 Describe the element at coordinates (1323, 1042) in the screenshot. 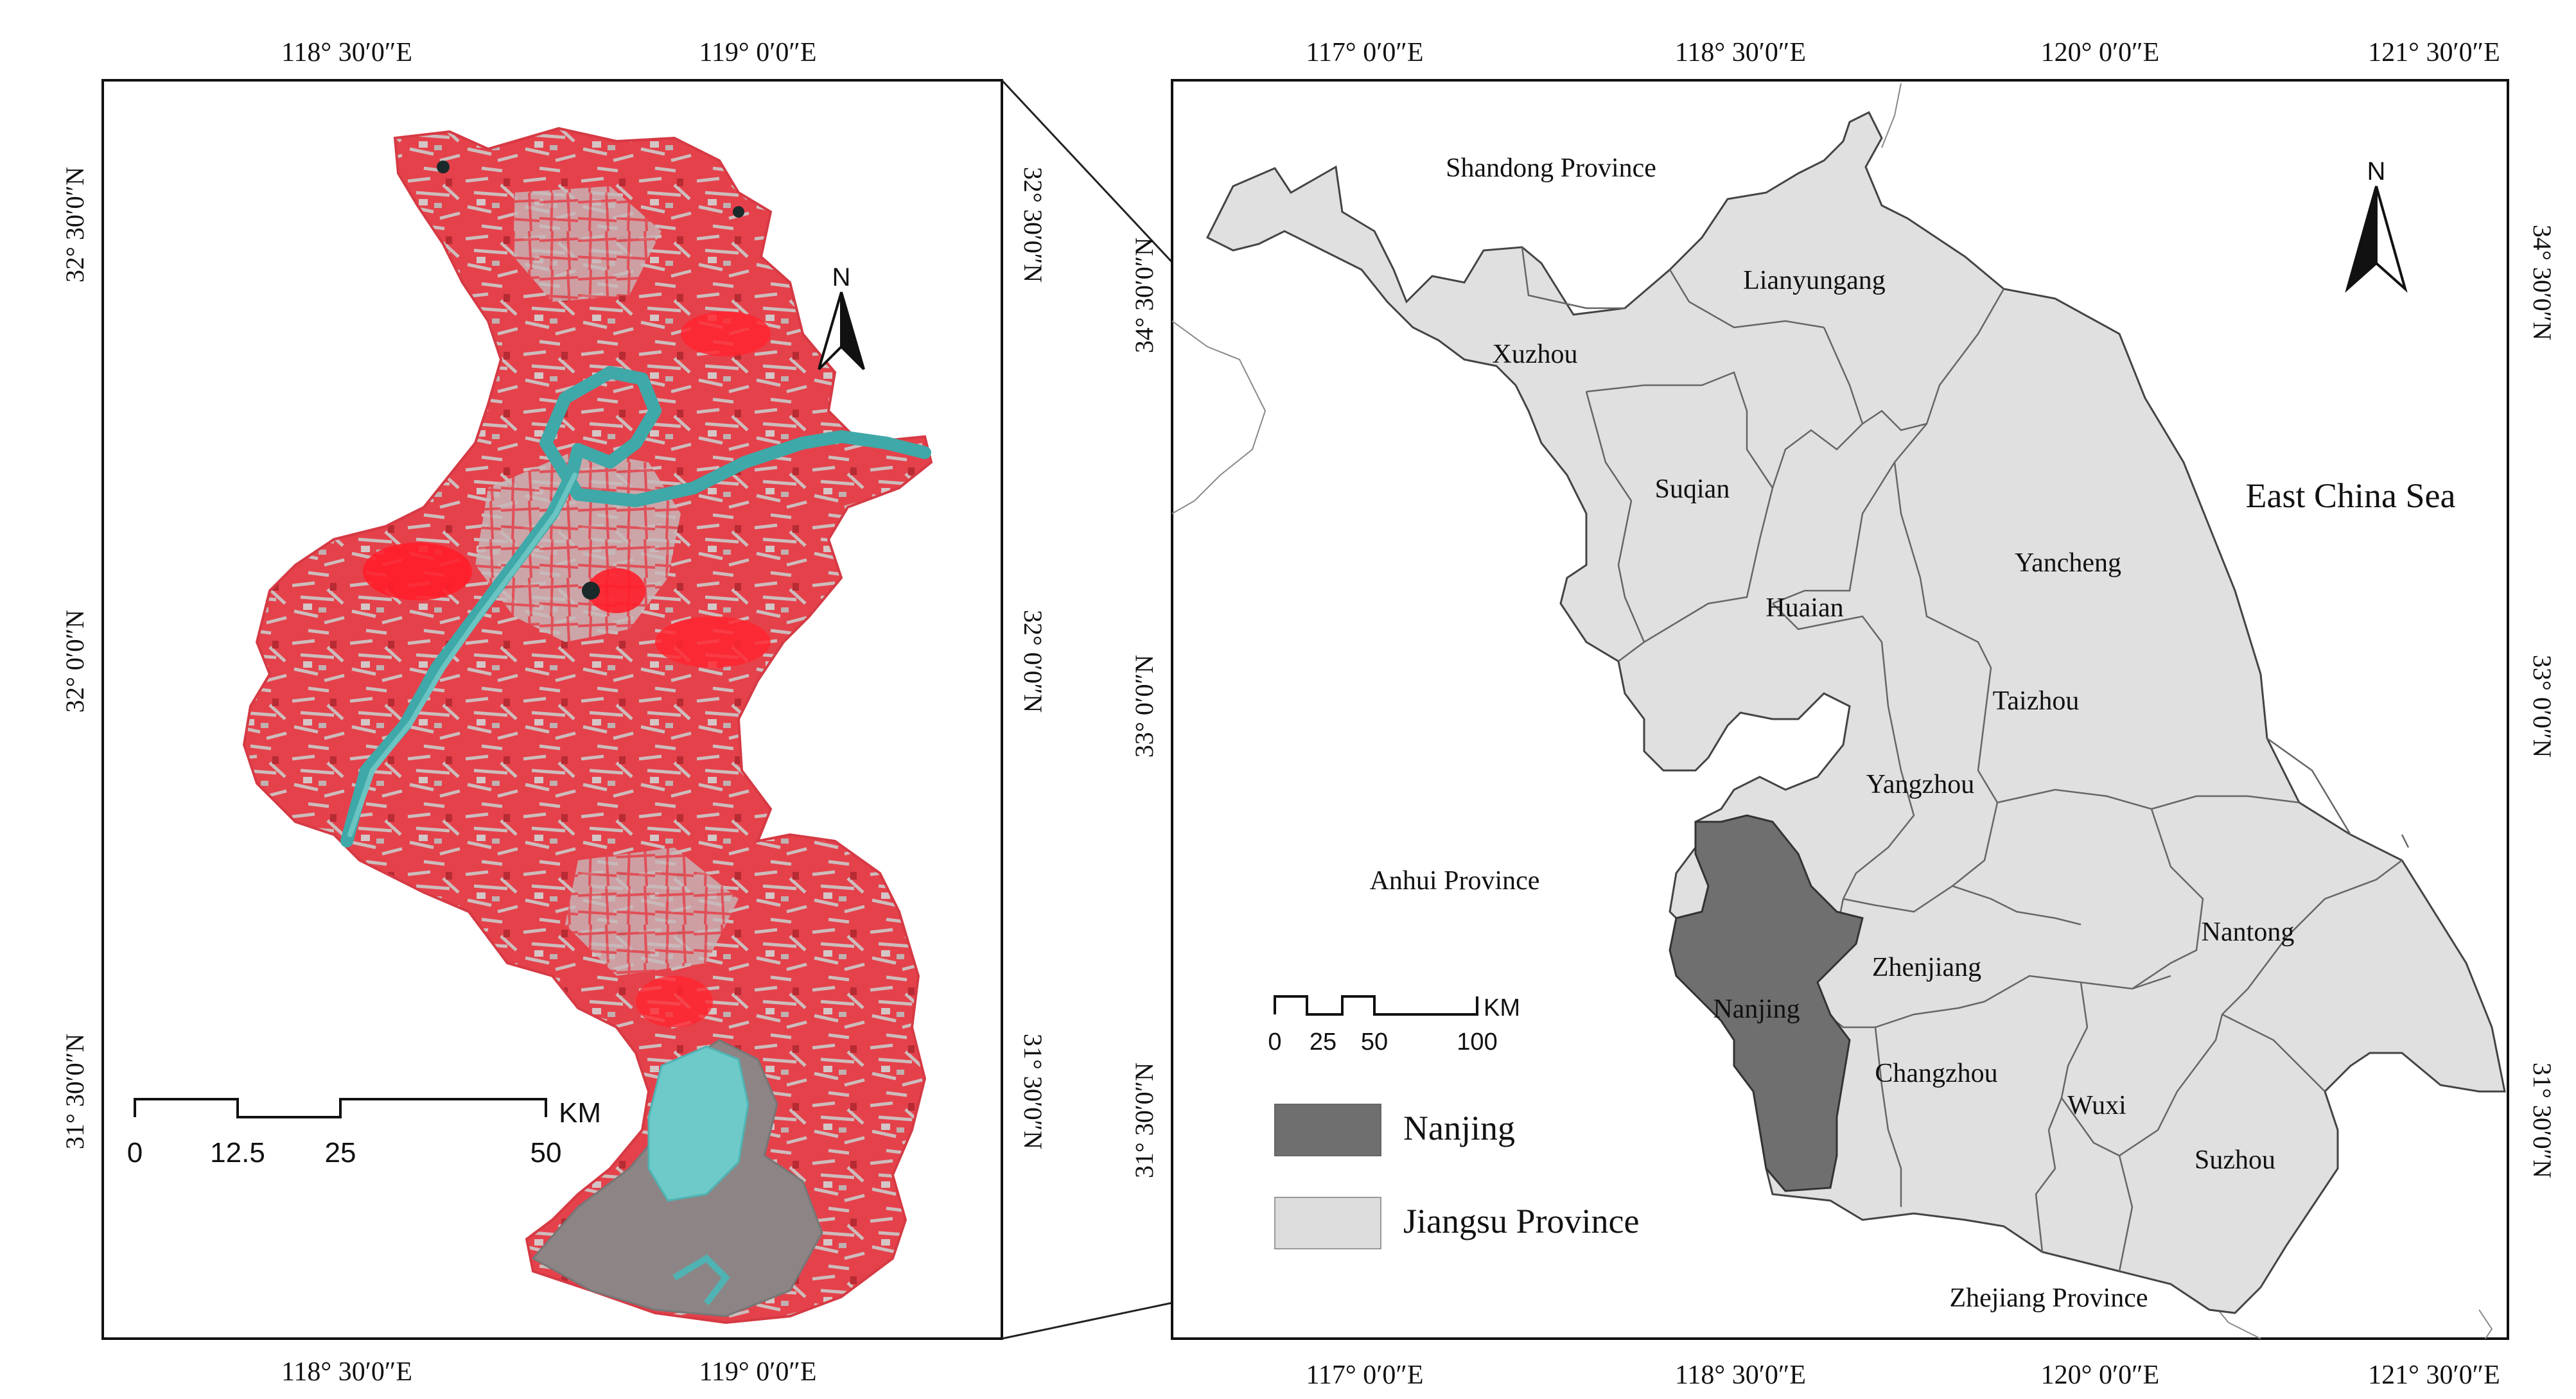

I see `right-scale-tick: 25` at that location.